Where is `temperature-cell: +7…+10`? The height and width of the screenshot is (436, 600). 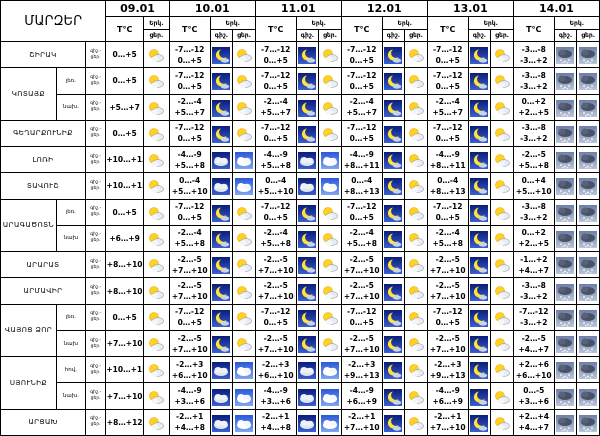 temperature-cell: +7…+10 is located at coordinates (124, 396).